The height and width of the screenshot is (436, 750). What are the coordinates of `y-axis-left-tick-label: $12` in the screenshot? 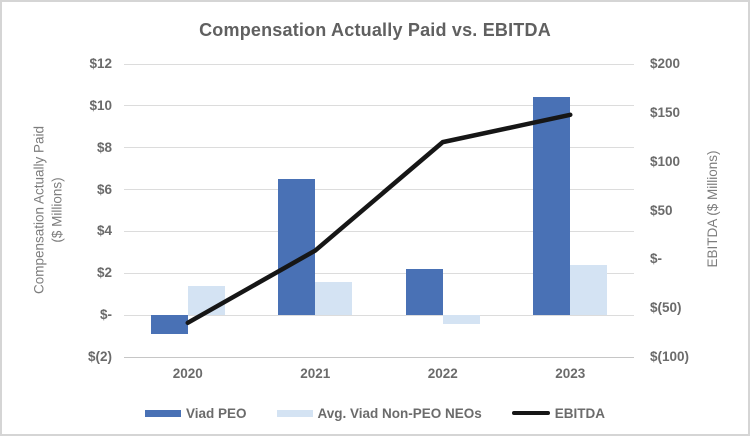 It's located at (100, 63).